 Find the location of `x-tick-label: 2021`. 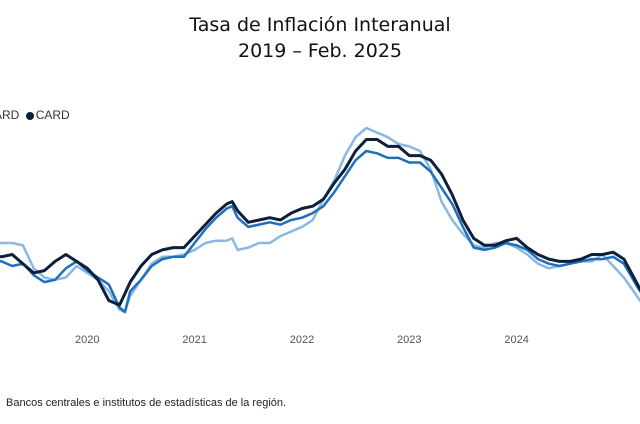

x-tick-label: 2021 is located at coordinates (194, 340).